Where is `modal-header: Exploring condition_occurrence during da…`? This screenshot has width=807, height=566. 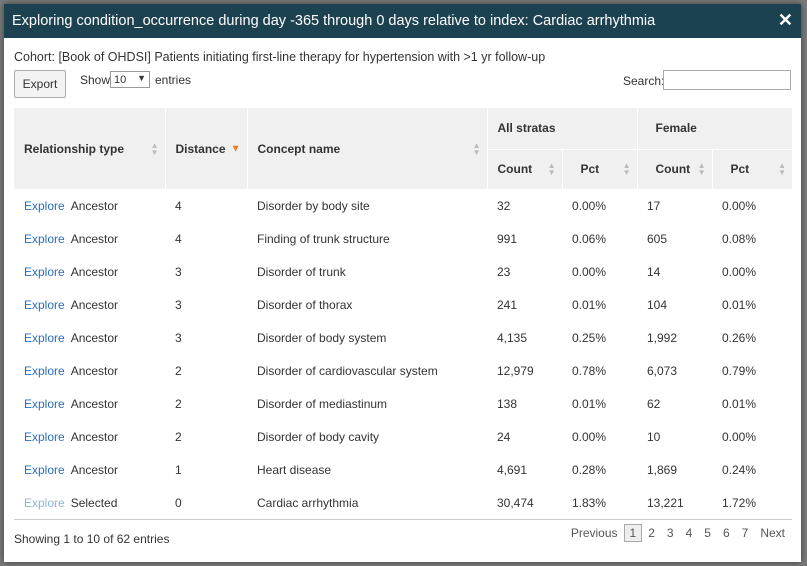 modal-header: Exploring condition_occurrence during da… is located at coordinates (402, 21).